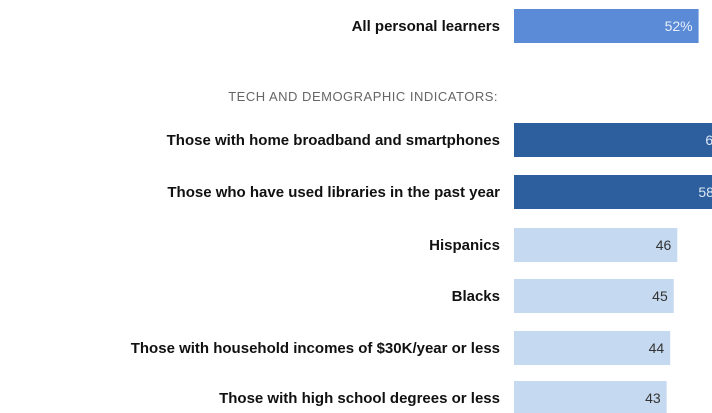  I want to click on category-label-4: Blacks, so click(476, 296).